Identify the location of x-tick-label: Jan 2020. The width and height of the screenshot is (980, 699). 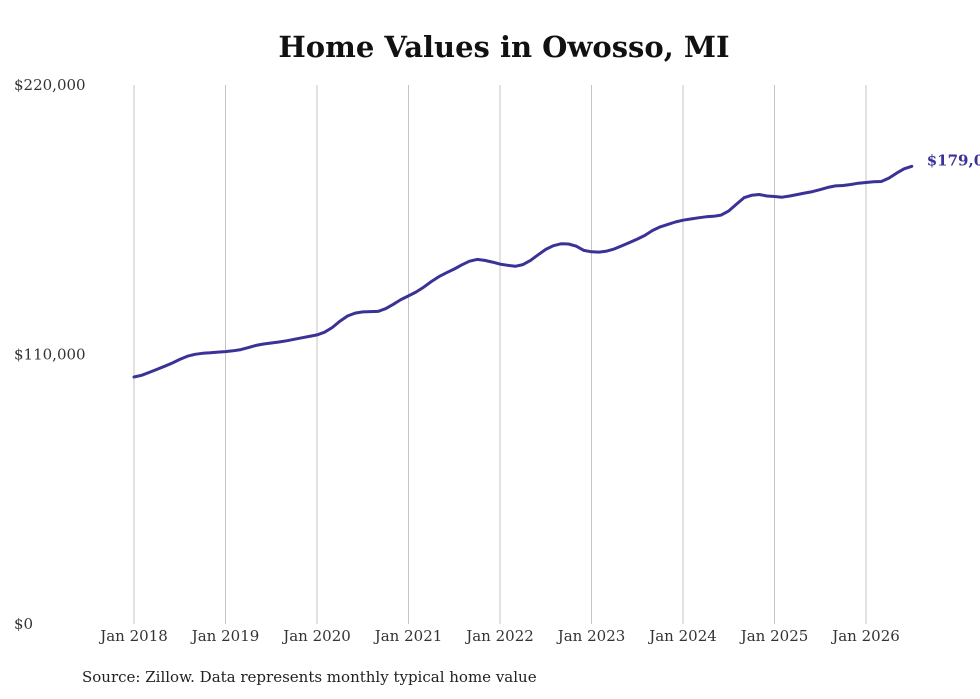
(316, 636).